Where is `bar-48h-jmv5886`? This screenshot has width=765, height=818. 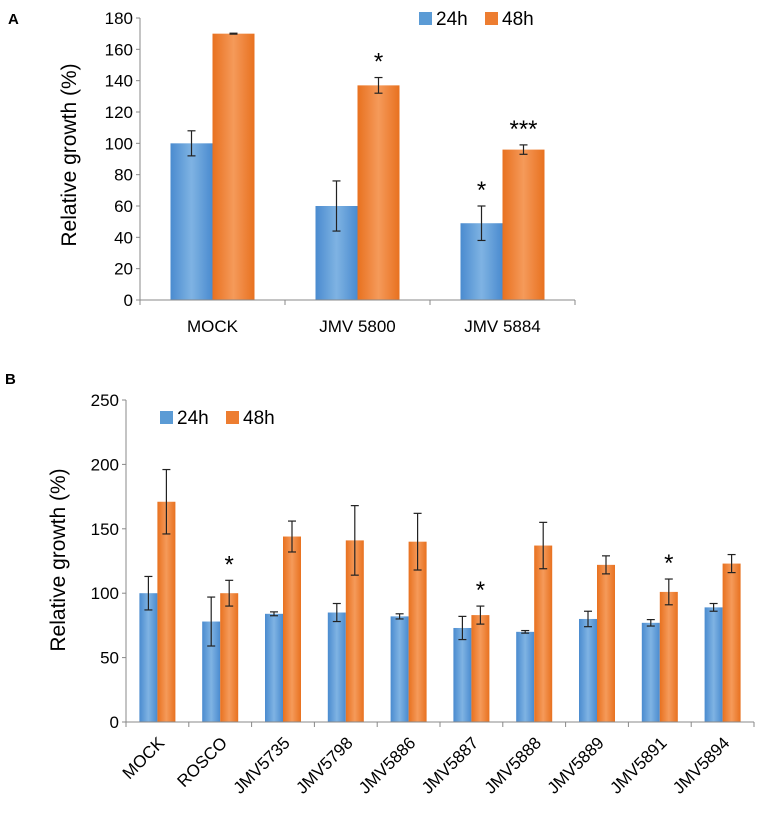 bar-48h-jmv5886 is located at coordinates (417, 631).